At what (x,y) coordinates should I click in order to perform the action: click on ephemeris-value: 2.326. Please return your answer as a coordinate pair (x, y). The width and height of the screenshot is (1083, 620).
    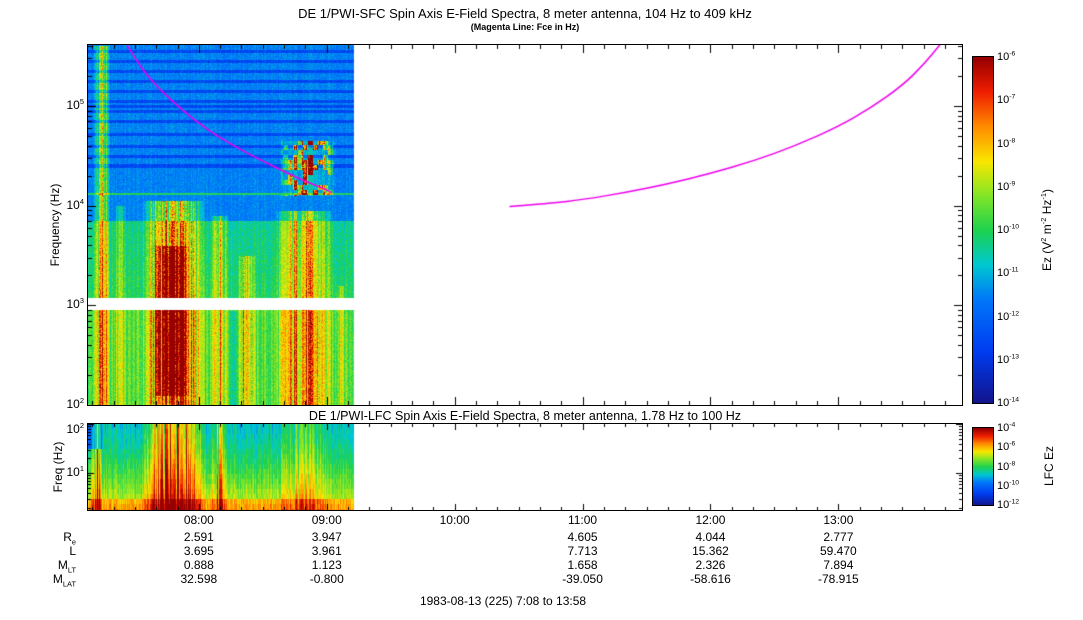
    Looking at the image, I should click on (710, 565).